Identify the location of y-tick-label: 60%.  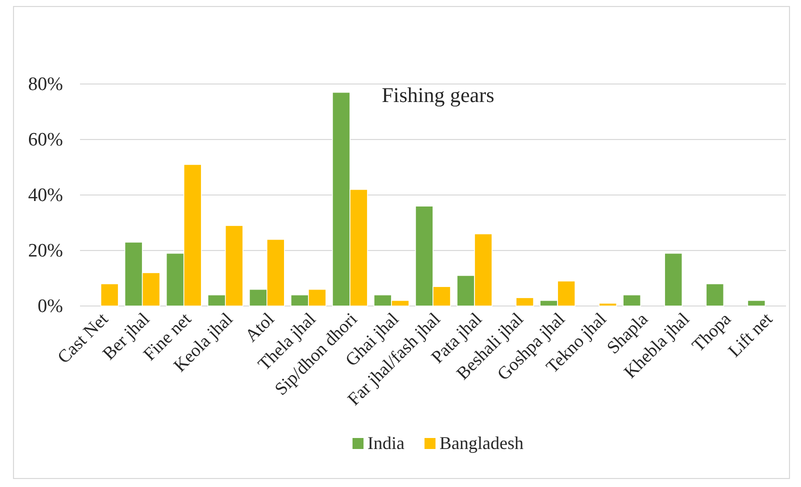
(46, 140).